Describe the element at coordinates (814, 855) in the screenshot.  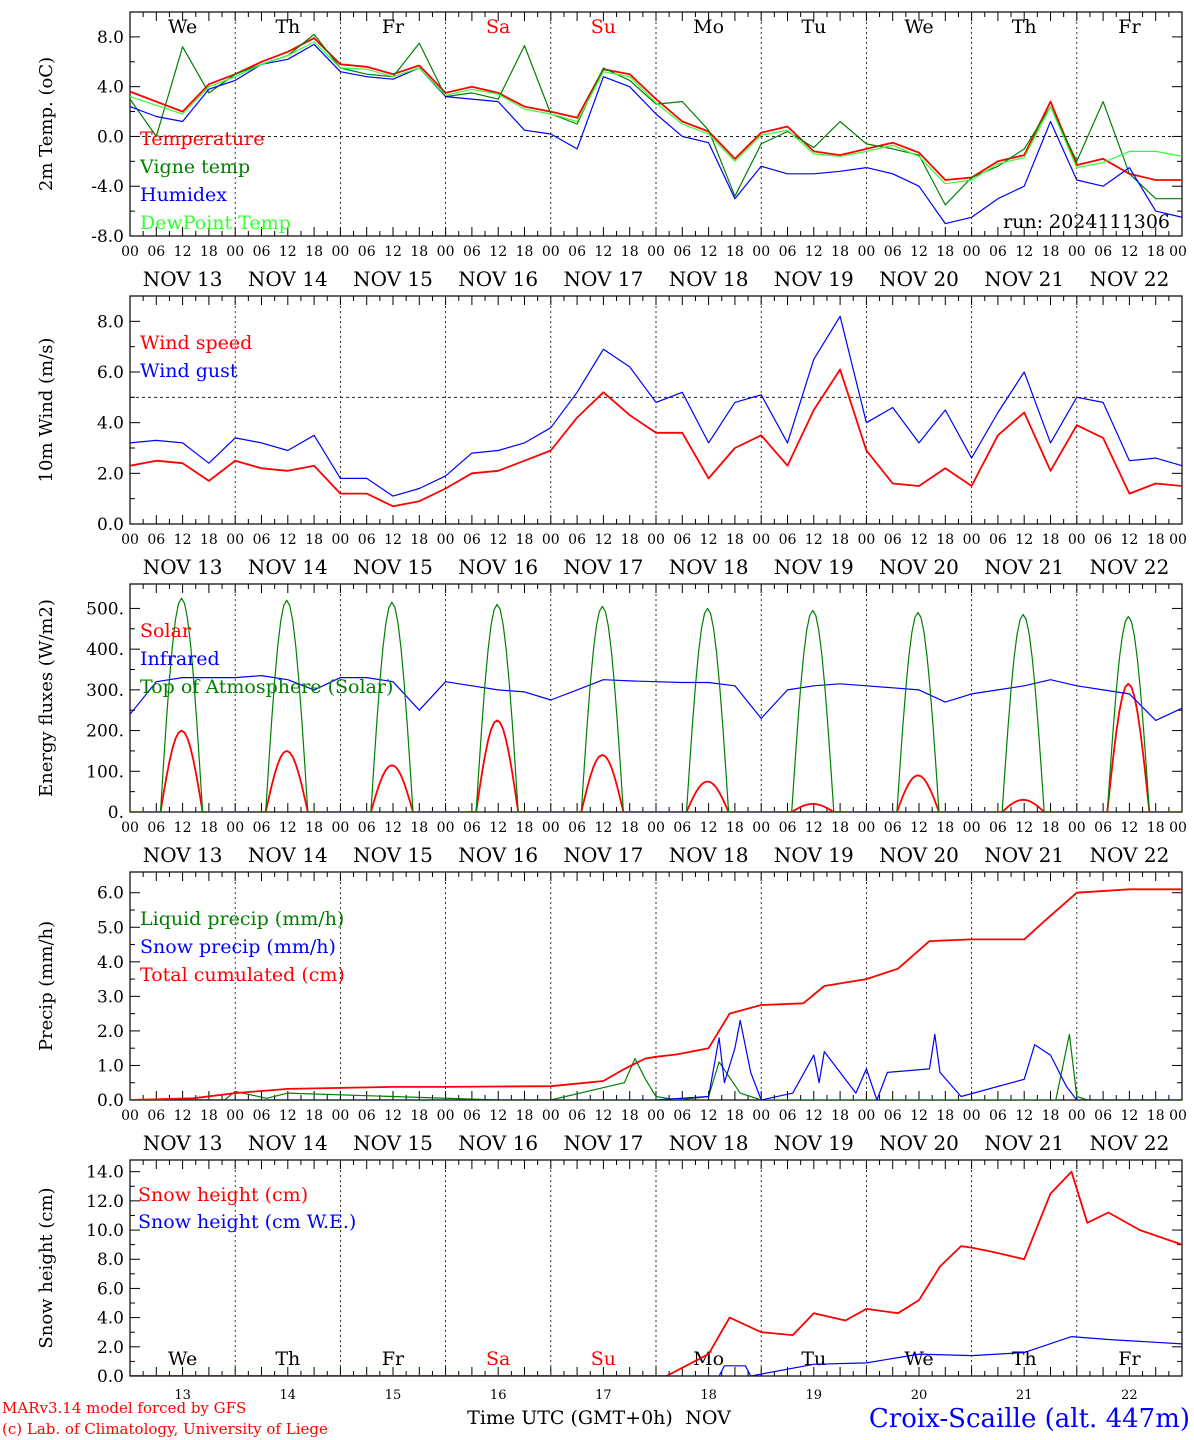
I see `date-label: NOV 19` at that location.